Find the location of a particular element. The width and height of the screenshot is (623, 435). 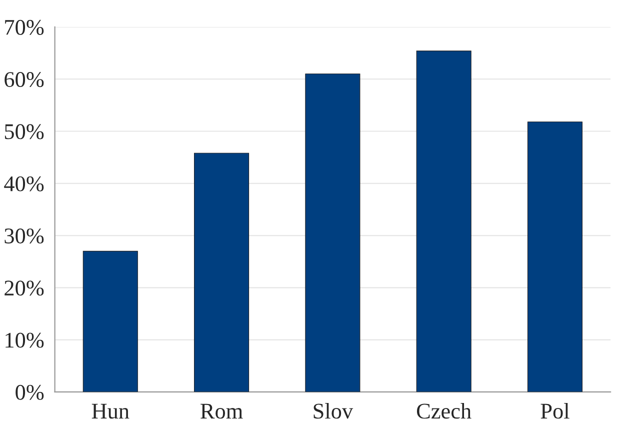

x-tick-label: Hun is located at coordinates (111, 411).